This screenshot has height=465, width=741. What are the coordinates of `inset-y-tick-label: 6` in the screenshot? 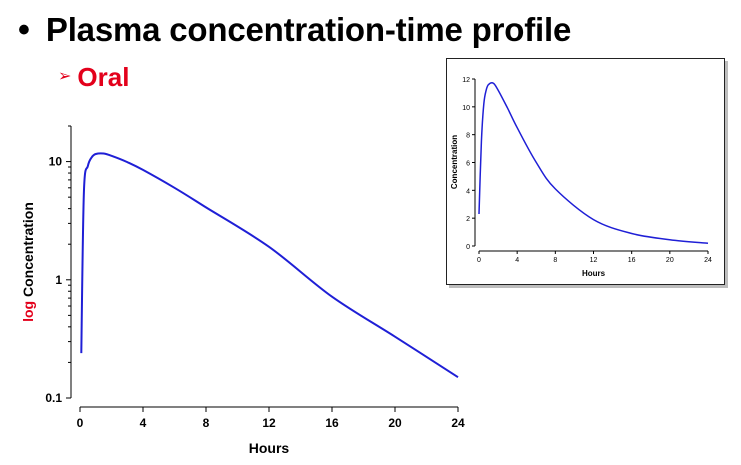 It's located at (468, 164).